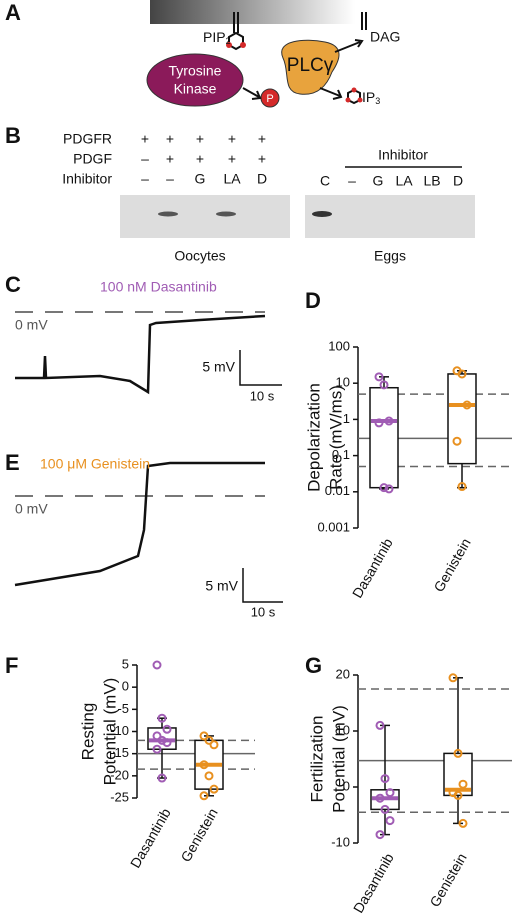 The height and width of the screenshot is (921, 520). Describe the element at coordinates (337, 490) in the screenshot. I see `y-tick-label: 0.01` at that location.